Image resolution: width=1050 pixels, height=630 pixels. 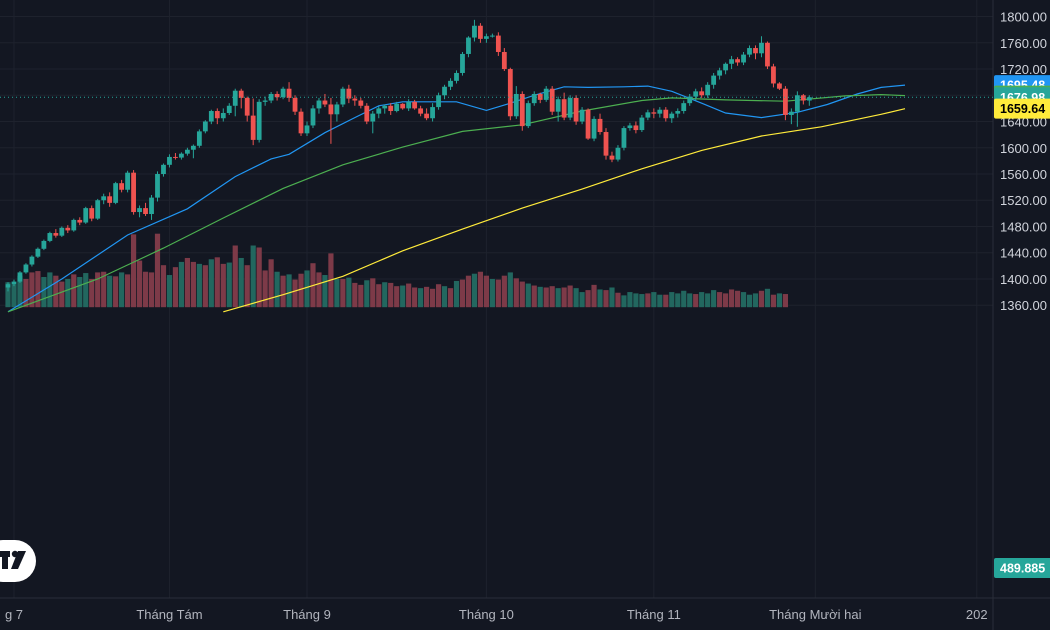 I want to click on tradingview-logo-icon, so click(x=13, y=559).